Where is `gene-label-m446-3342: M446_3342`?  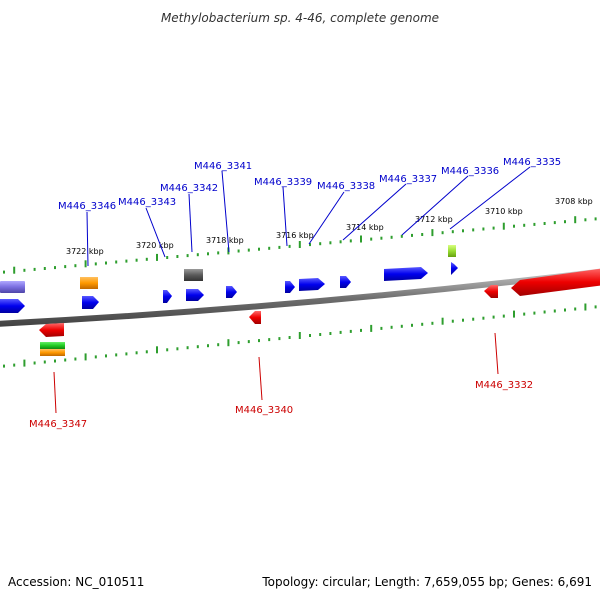
gene-label-m446-3342: M446_3342 is located at coordinates (189, 188).